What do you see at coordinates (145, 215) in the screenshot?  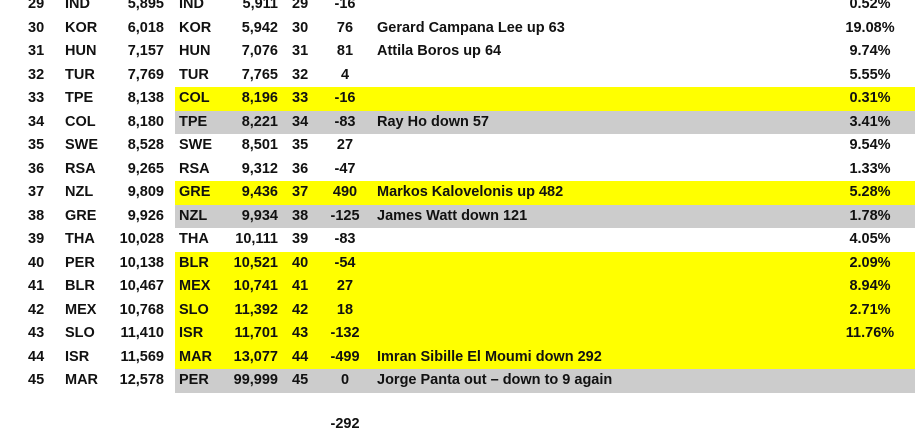 I see `cell-score: 9,926` at bounding box center [145, 215].